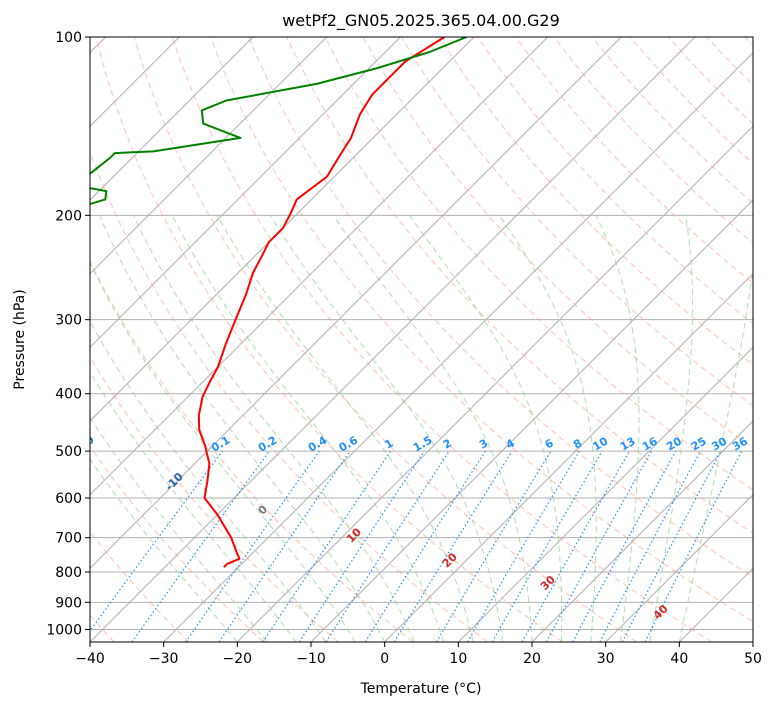 The image size is (775, 708). Describe the element at coordinates (164, 659) in the screenshot. I see `x-tick-label: −30` at that location.